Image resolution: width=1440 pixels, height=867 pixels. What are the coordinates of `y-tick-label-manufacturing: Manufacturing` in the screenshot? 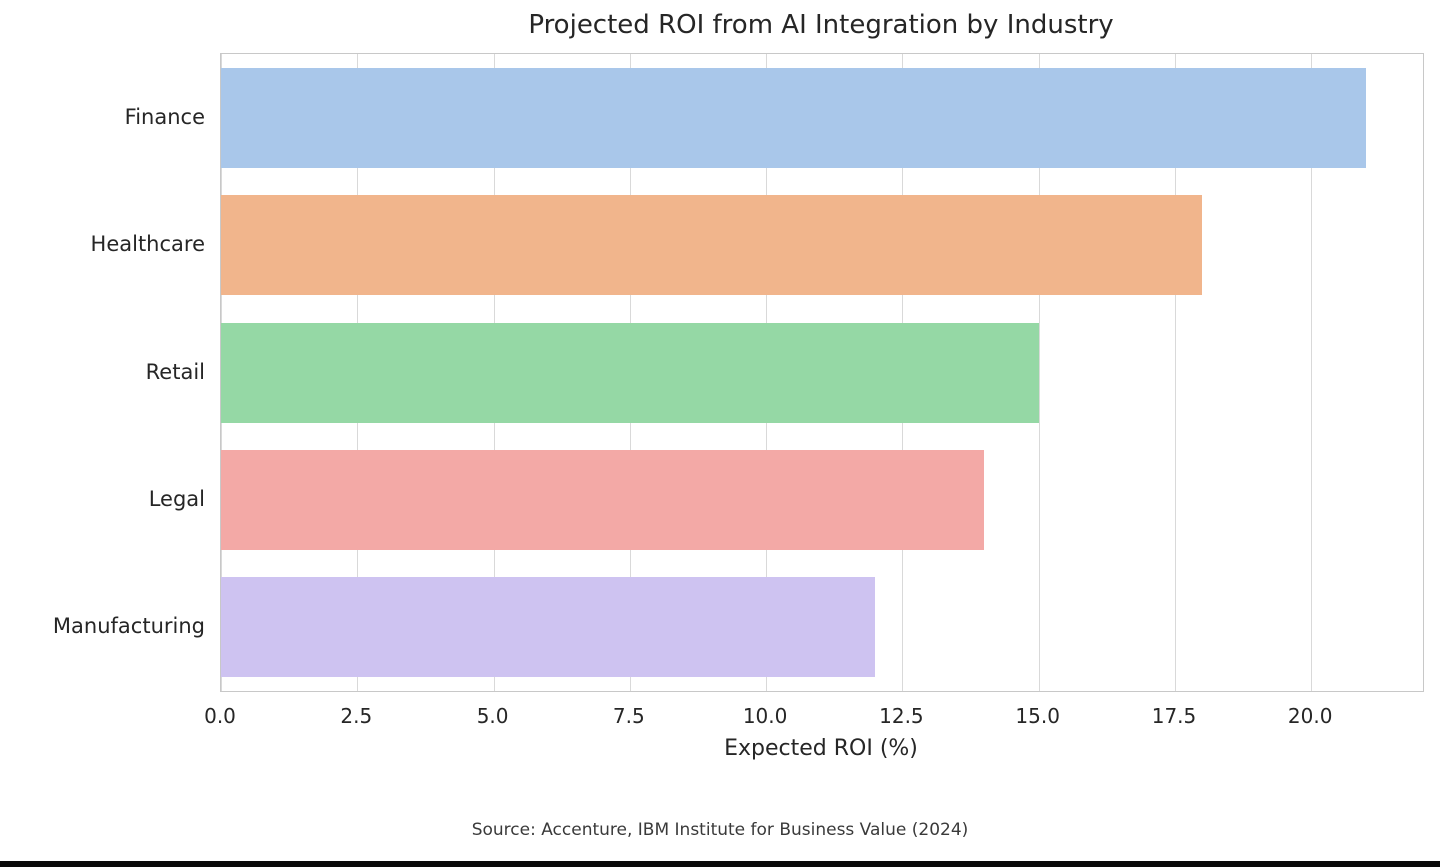 It's located at (128, 626).